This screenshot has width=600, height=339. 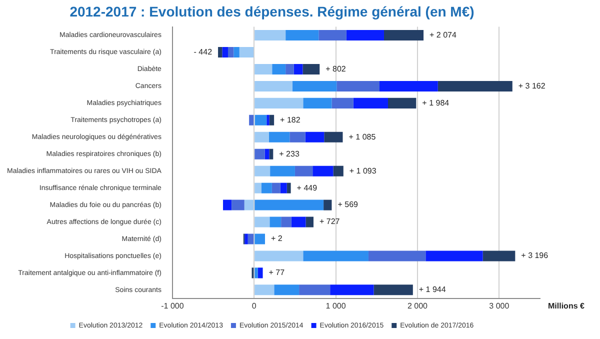 I want to click on total-label: + 1 984, so click(x=436, y=103).